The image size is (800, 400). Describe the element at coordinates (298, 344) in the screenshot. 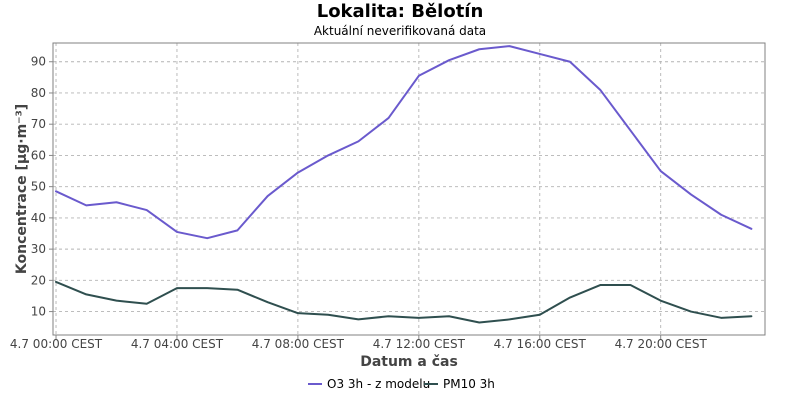

I see `x-tick-label: 4.7 08:00 CEST` at that location.